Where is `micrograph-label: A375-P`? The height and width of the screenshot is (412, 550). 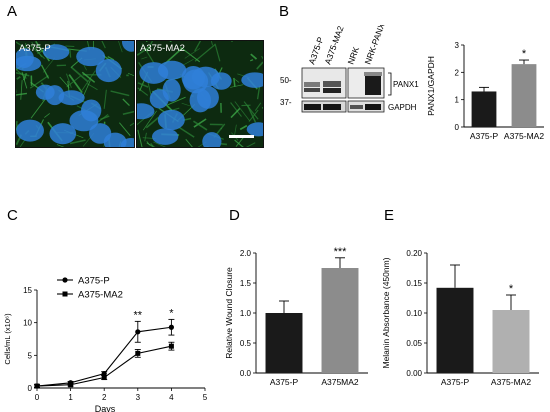
micrograph-label: A375-P is located at coordinates (35, 48).